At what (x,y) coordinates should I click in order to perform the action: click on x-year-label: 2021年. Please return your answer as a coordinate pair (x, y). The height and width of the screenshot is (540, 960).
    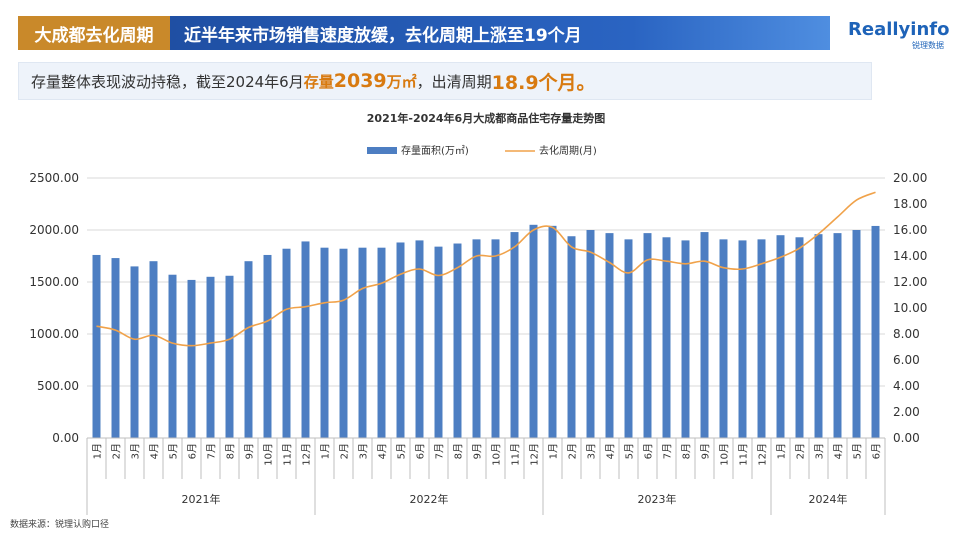
    Looking at the image, I should click on (201, 499).